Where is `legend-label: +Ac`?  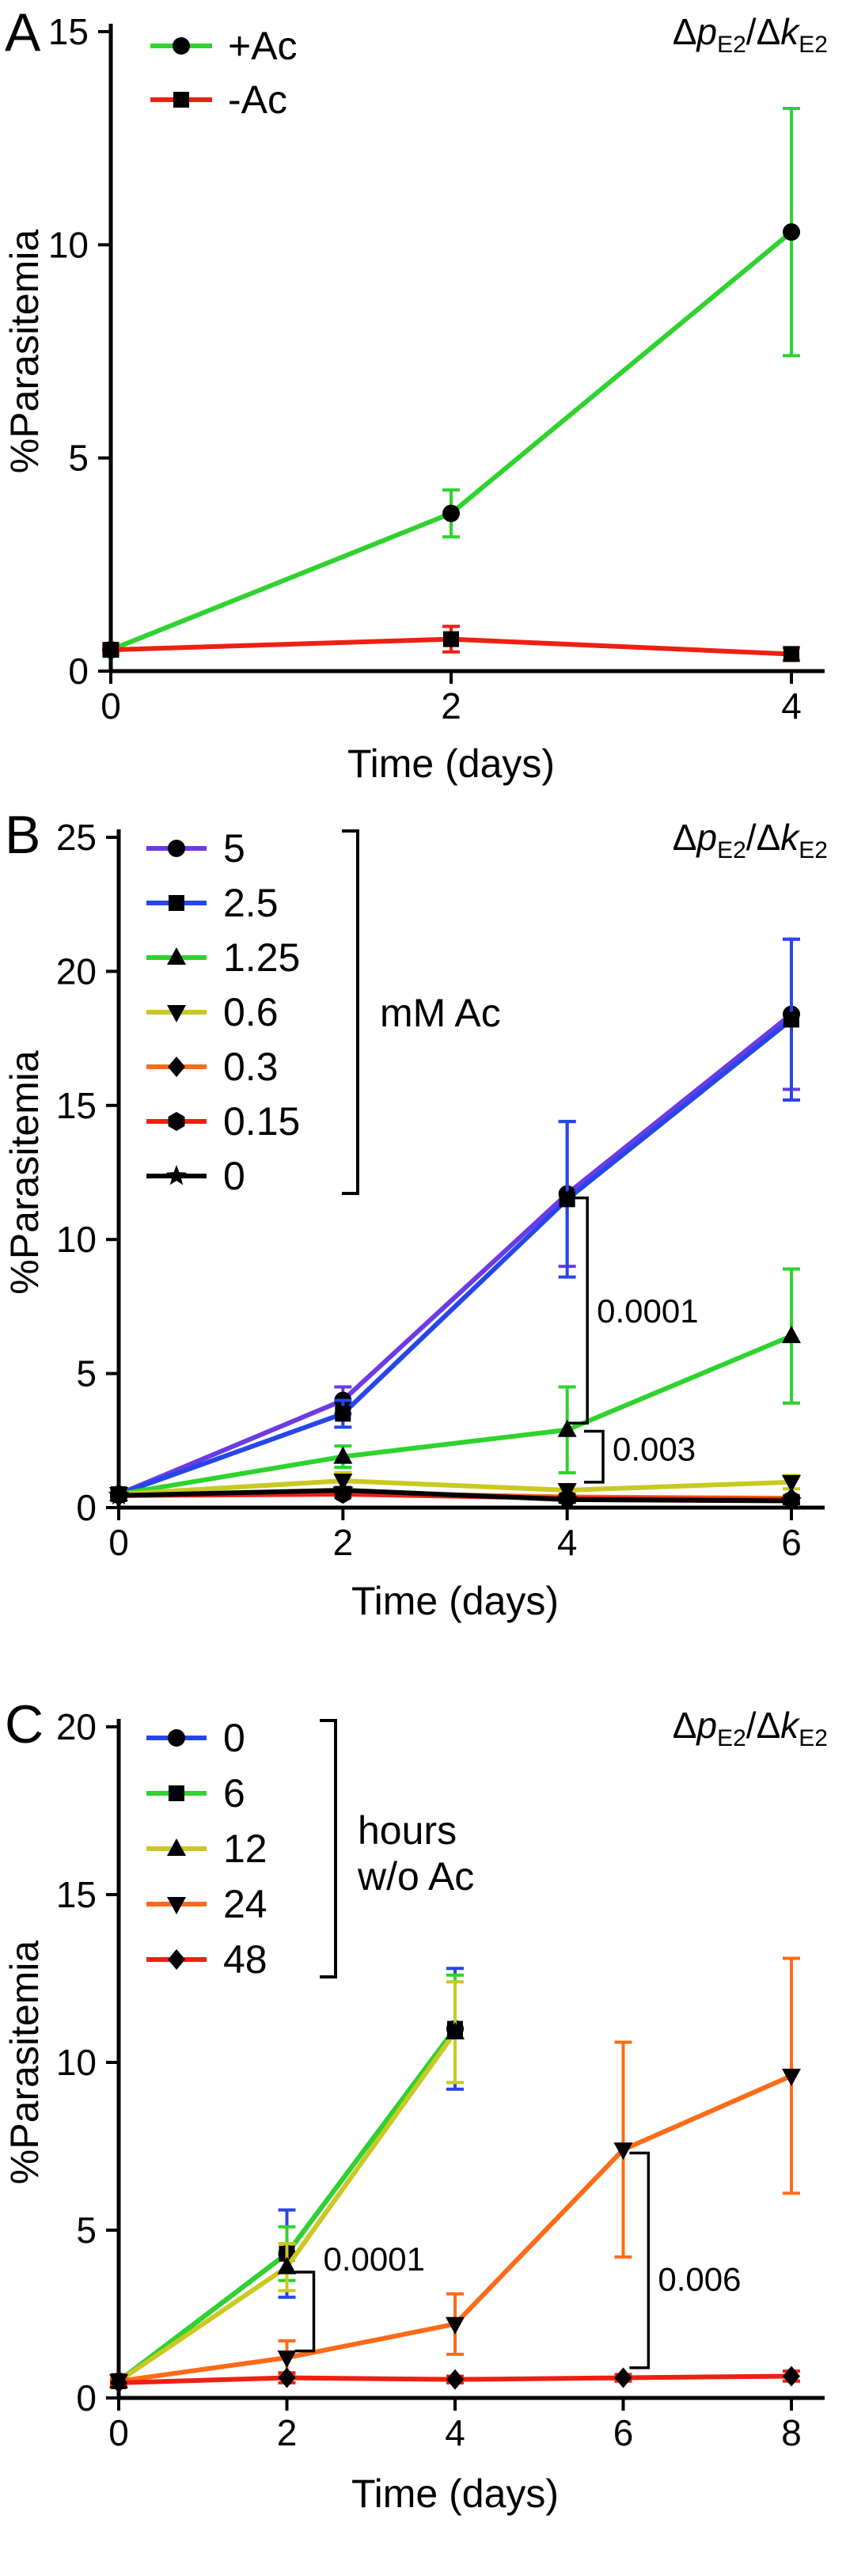
legend-label: +Ac is located at coordinates (263, 46).